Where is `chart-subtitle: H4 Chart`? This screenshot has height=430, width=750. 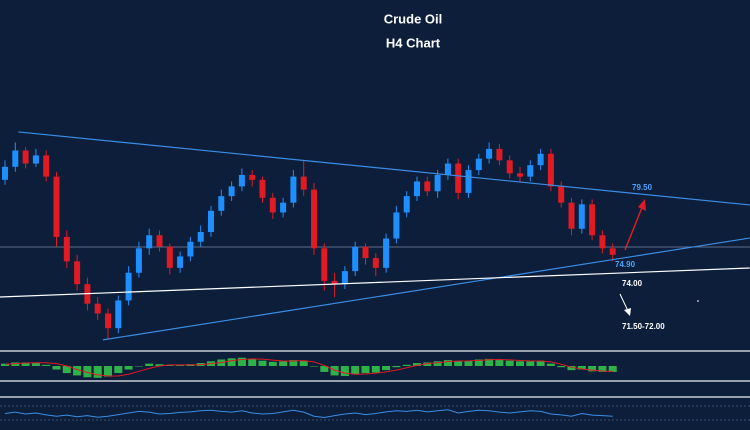
chart-subtitle: H4 Chart is located at coordinates (413, 42).